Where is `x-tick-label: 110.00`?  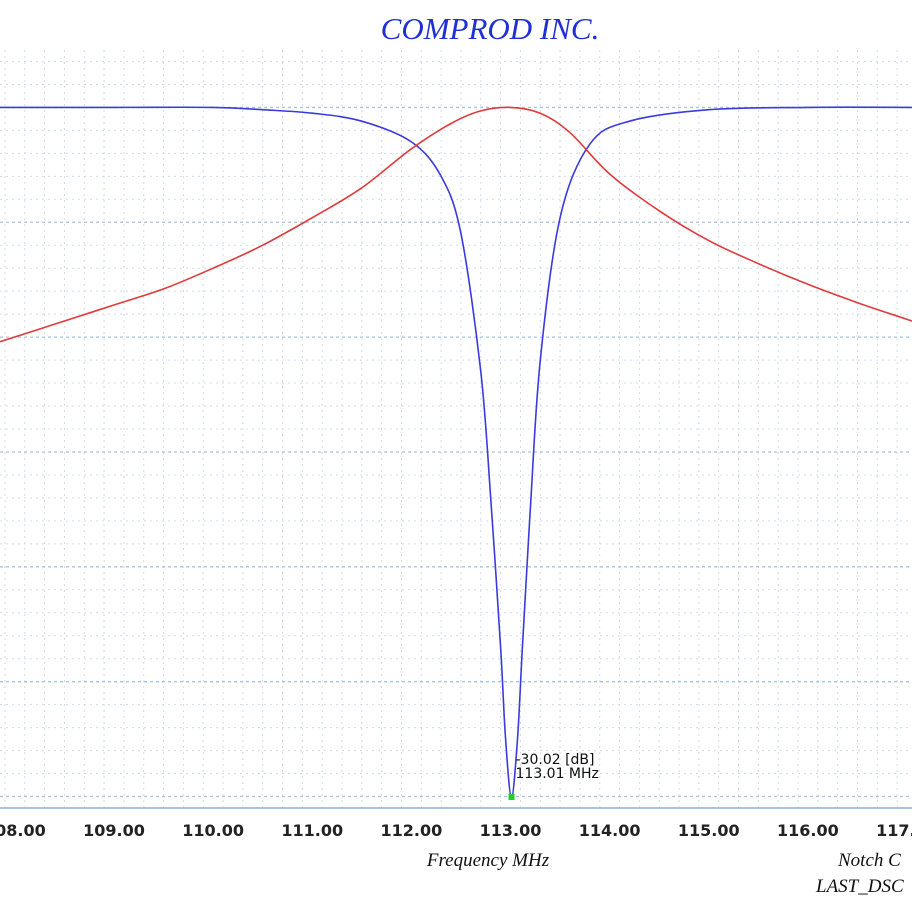 x-tick-label: 110.00 is located at coordinates (213, 830).